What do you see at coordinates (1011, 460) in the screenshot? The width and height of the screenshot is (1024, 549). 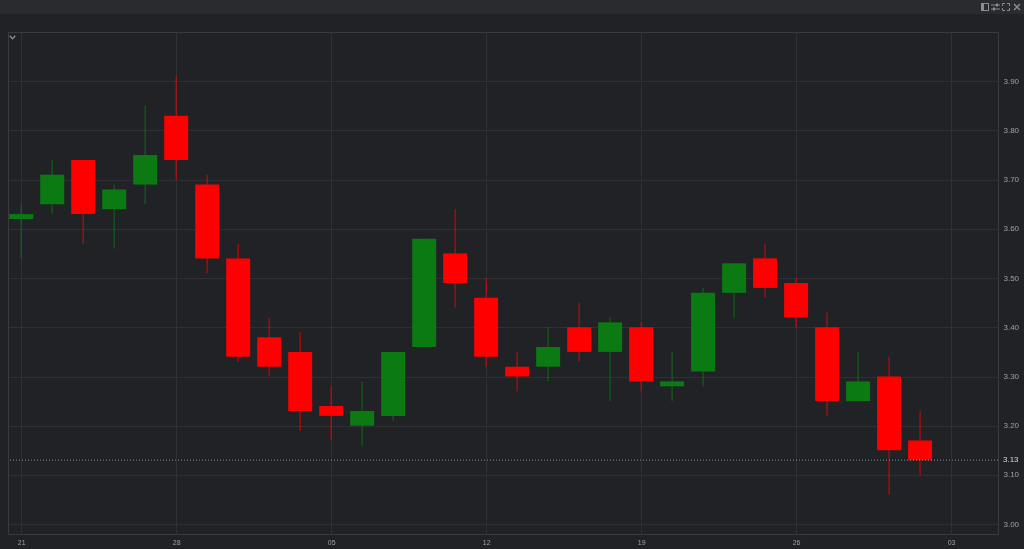 I see `ref-line-label: 3.13` at bounding box center [1011, 460].